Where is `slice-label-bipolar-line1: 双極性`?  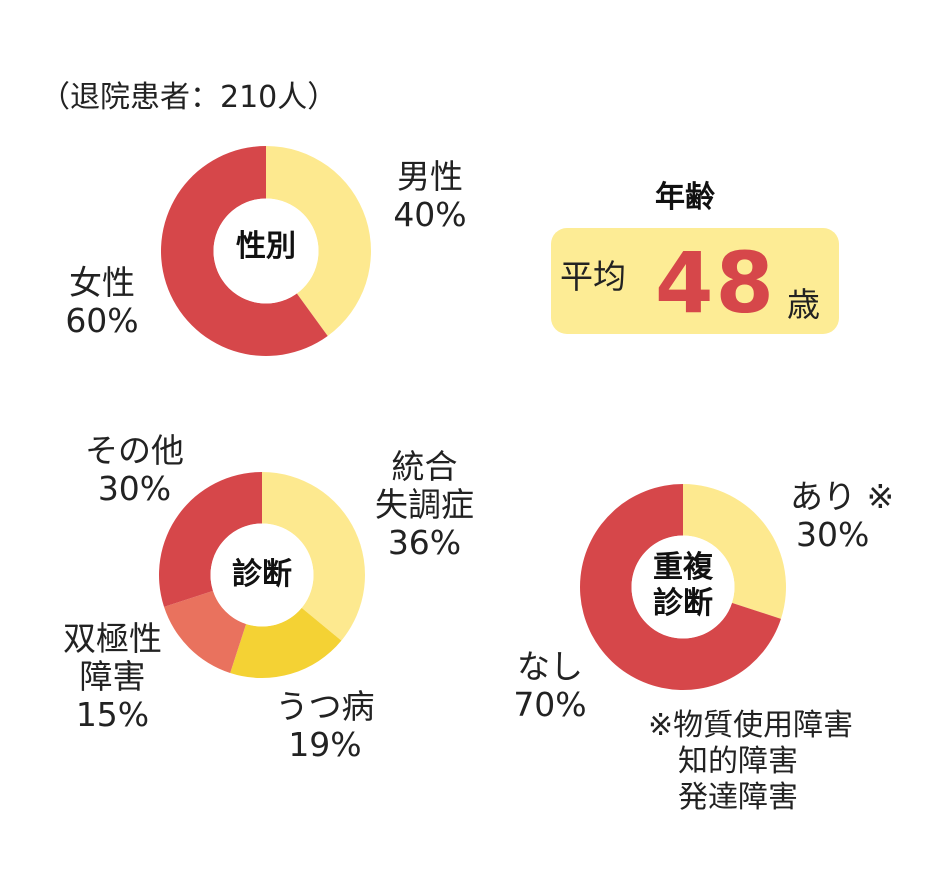
slice-label-bipolar-line1: 双極性 is located at coordinates (112, 638).